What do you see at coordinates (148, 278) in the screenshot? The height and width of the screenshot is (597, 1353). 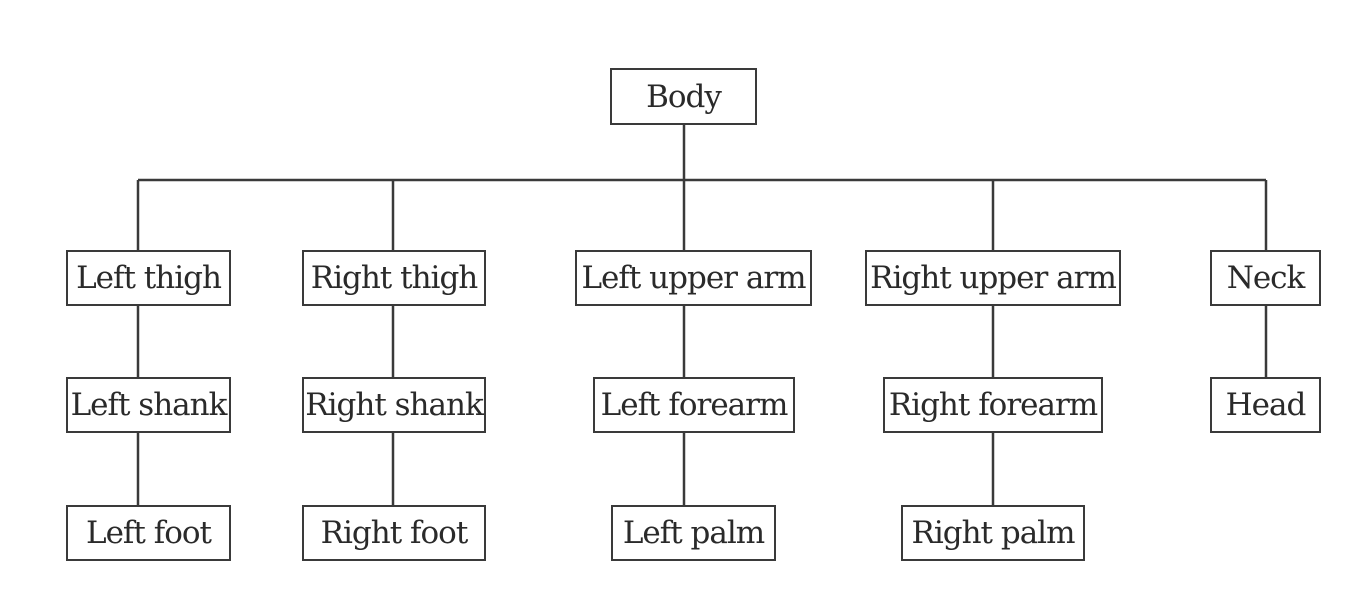 I see `node-left-thigh: Left thigh` at bounding box center [148, 278].